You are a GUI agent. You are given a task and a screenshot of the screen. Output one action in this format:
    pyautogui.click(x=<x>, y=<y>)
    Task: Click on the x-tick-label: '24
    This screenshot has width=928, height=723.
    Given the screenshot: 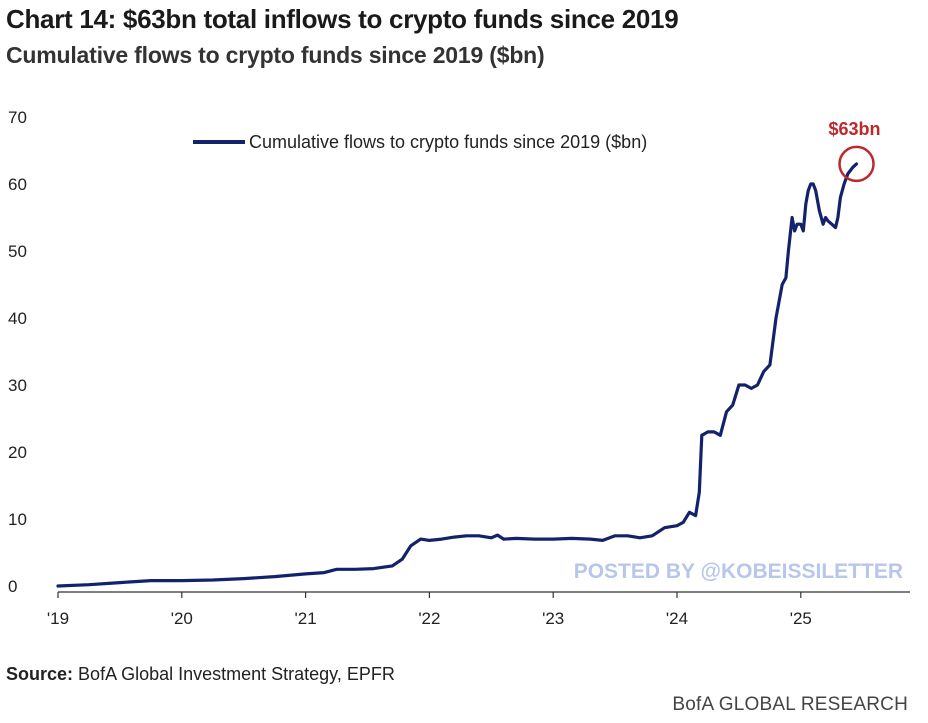 What is the action you would take?
    pyautogui.click(x=677, y=618)
    